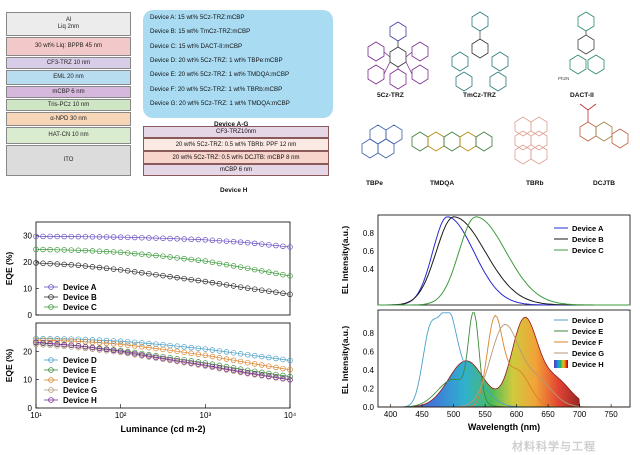 This screenshot has height=455, width=640. Describe the element at coordinates (480, 51) in the screenshot. I see `molecule-tmcz-trz` at that location.